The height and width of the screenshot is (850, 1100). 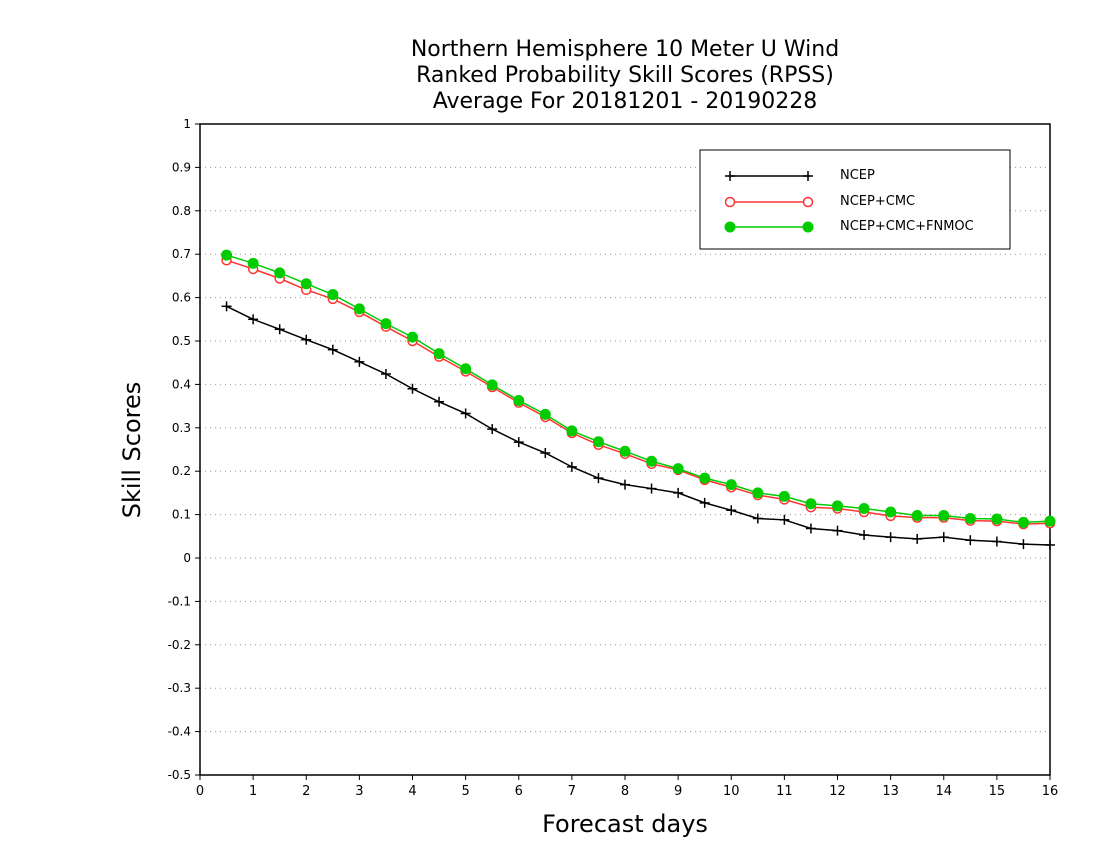 What do you see at coordinates (943, 791) in the screenshot?
I see `x-tick-label: 14` at bounding box center [943, 791].